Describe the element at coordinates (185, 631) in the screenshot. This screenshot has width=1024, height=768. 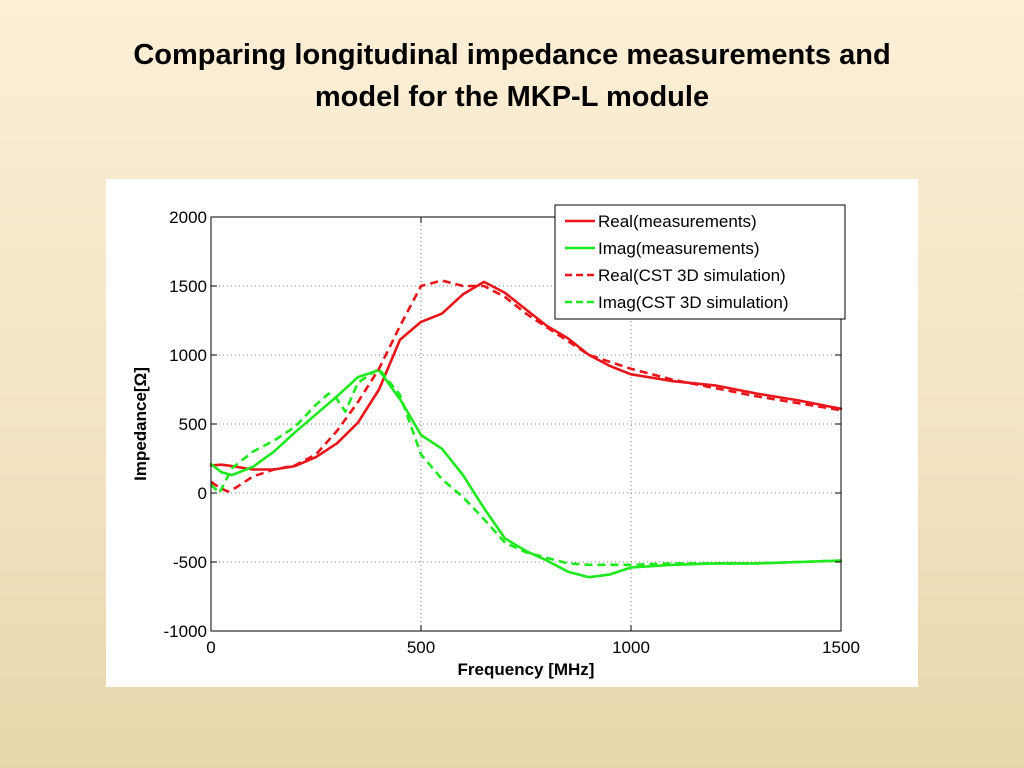
I see `y-tick-label: -1000` at that location.